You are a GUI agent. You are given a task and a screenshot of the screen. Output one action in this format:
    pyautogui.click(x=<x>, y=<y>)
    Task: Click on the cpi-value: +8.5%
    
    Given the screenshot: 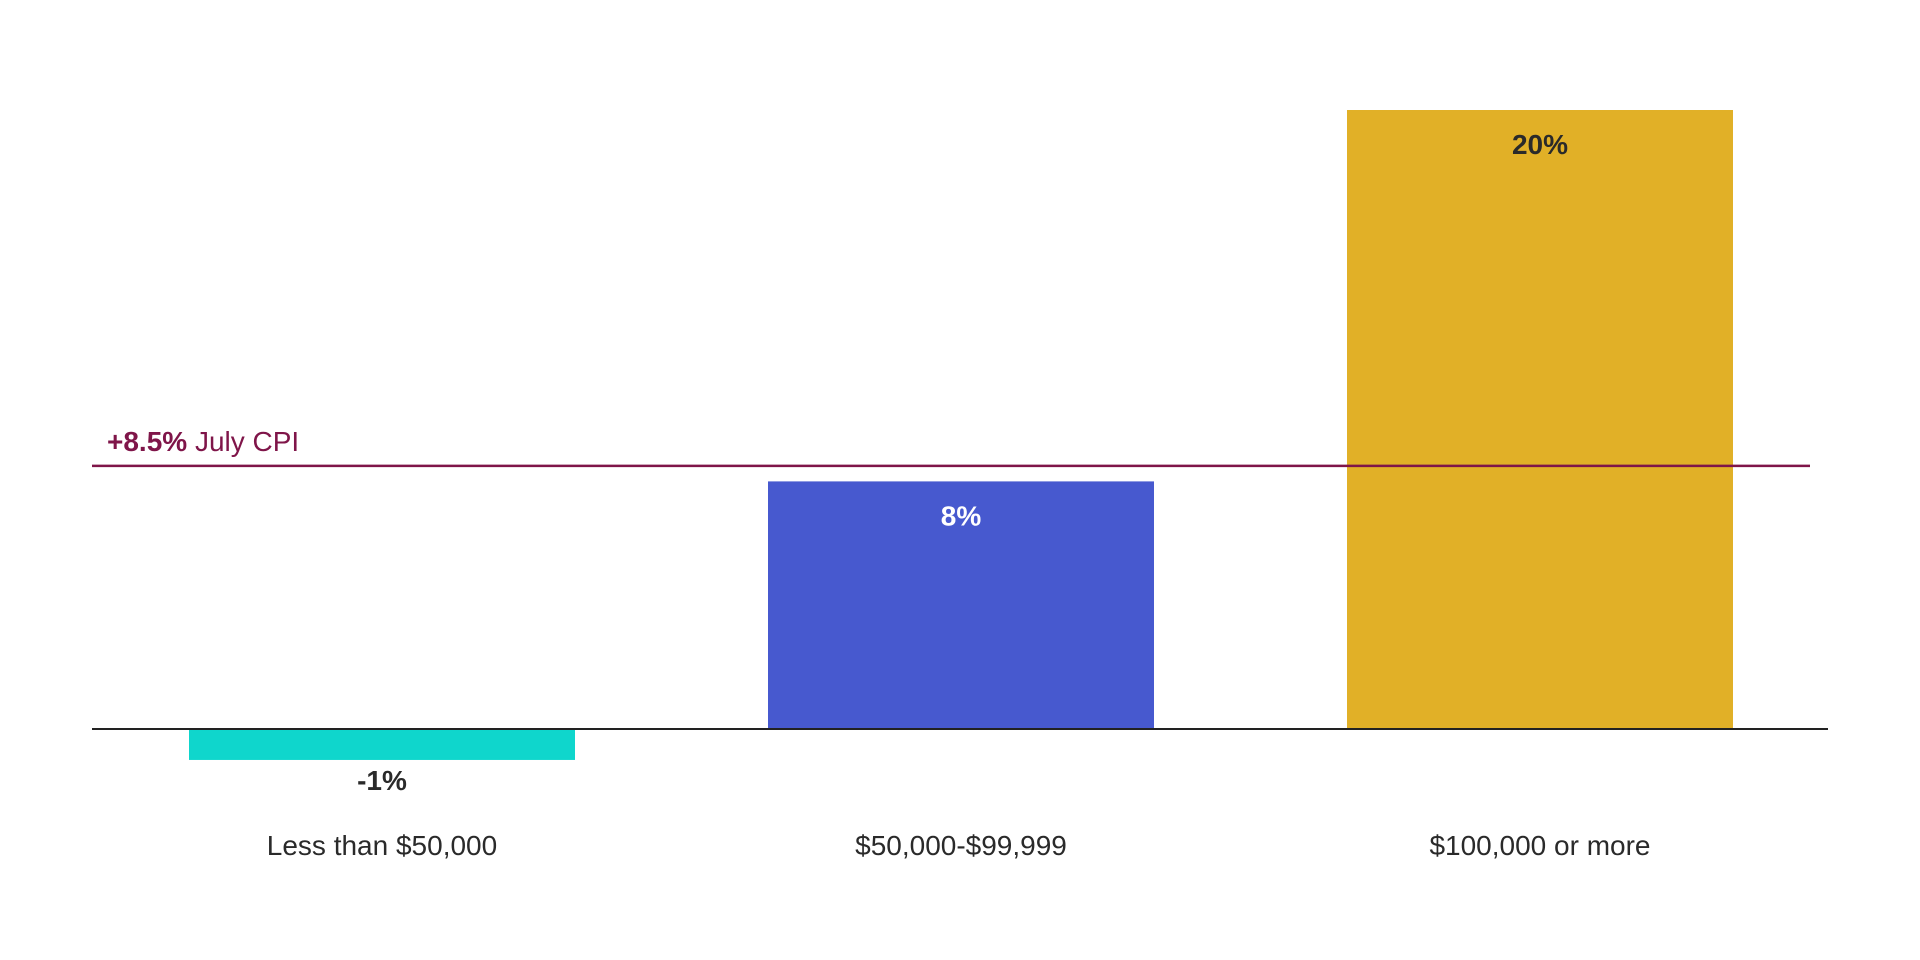 What is the action you would take?
    pyautogui.click(x=147, y=441)
    